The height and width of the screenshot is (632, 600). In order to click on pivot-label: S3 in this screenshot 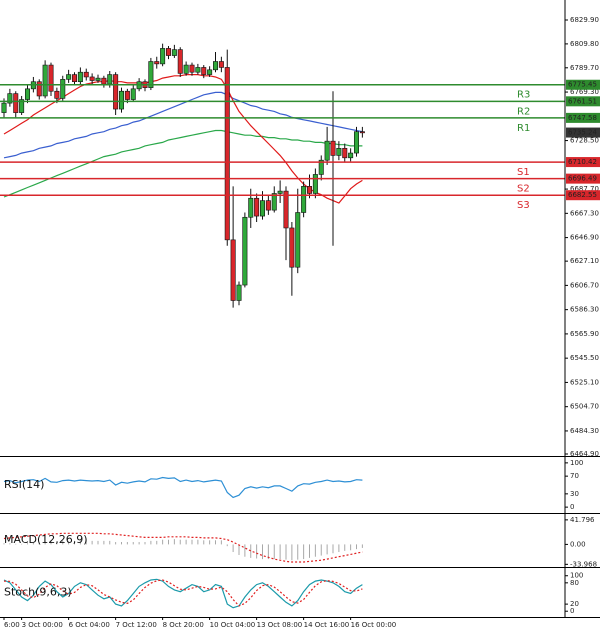, I will do `click(523, 205)`.